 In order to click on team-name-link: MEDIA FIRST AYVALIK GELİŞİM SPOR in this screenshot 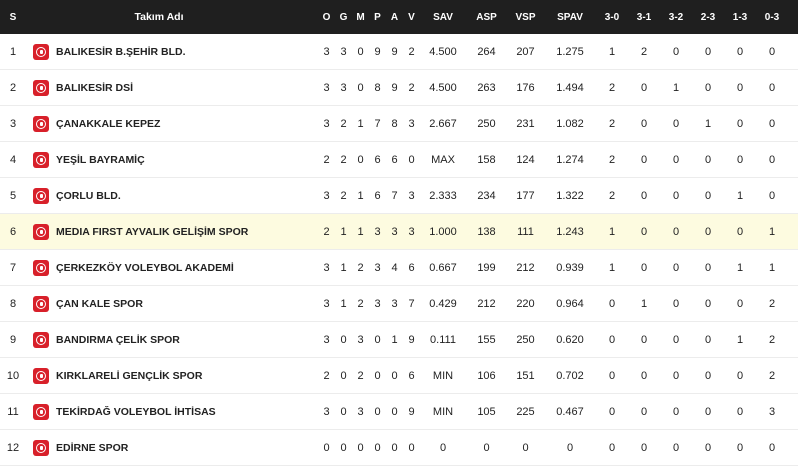, I will do `click(152, 231)`.